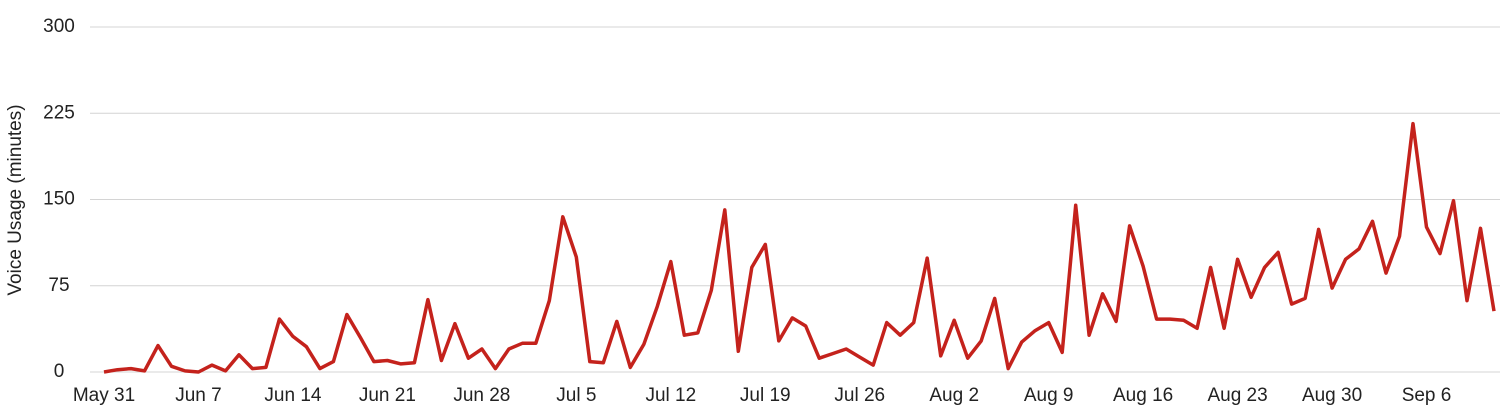 The width and height of the screenshot is (1500, 407). Describe the element at coordinates (59, 199) in the screenshot. I see `y-tick-label: 150` at that location.